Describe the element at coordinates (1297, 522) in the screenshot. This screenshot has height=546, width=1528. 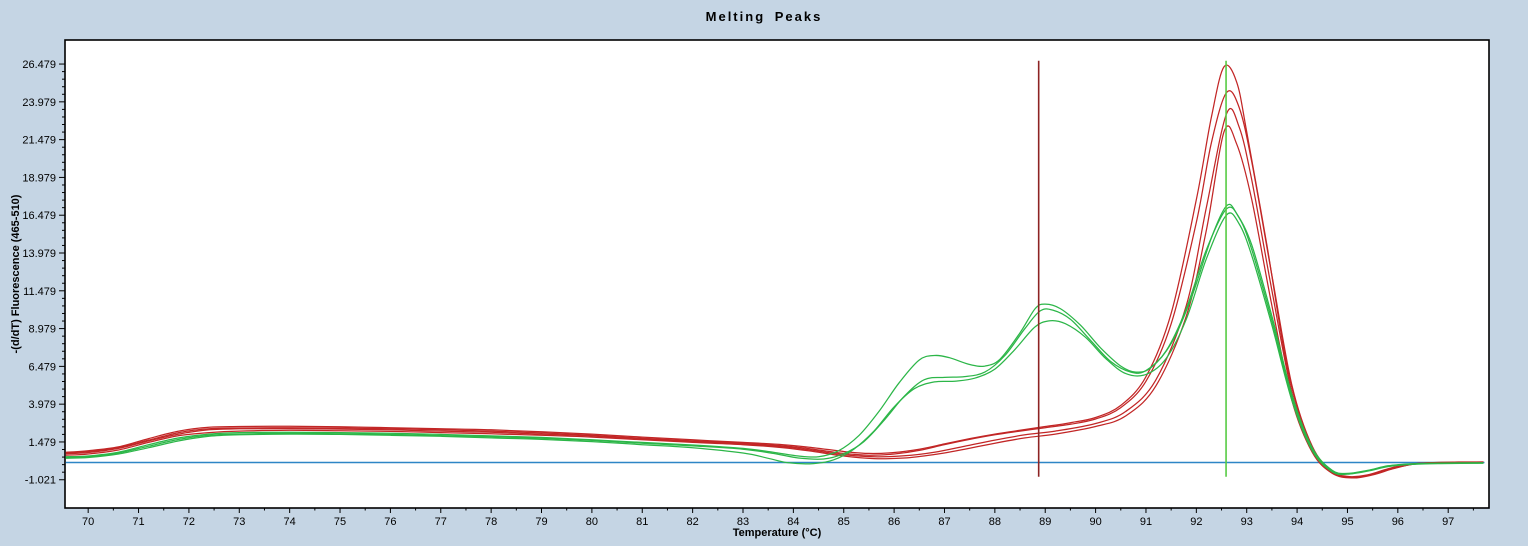
I see `x-tick-label: 94` at that location.